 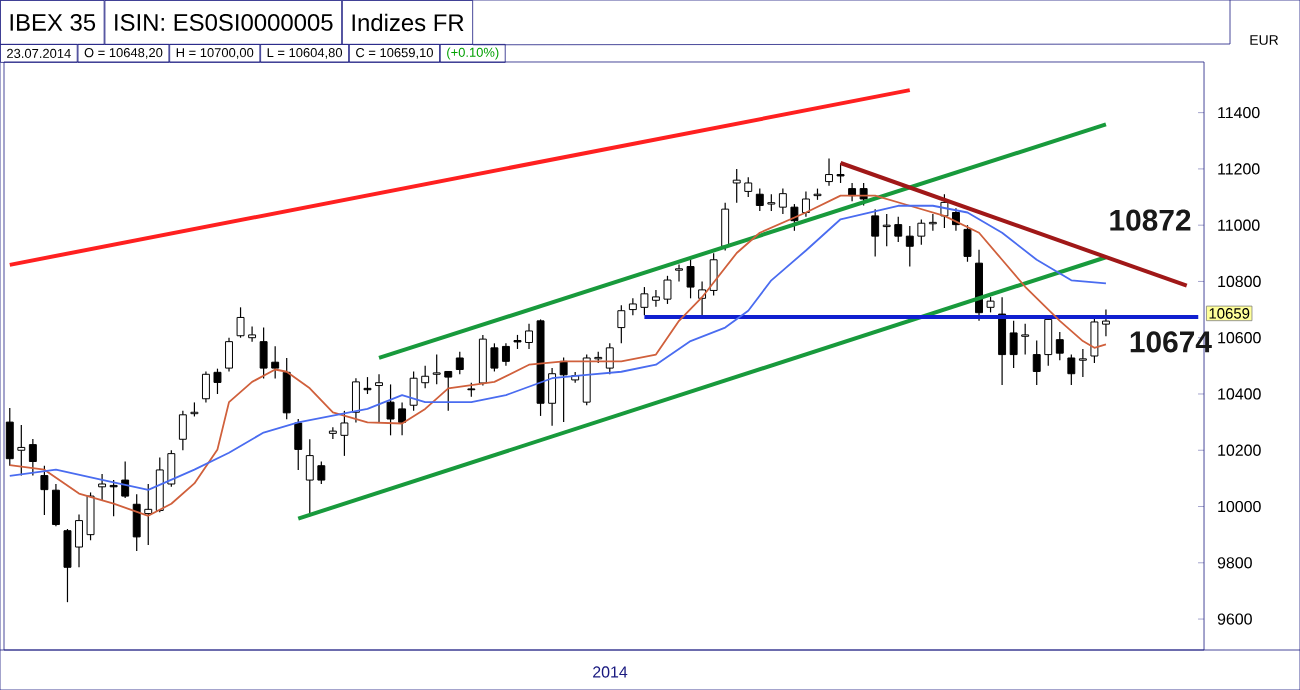 What do you see at coordinates (1171, 342) in the screenshot?
I see `annotation: 10674` at bounding box center [1171, 342].